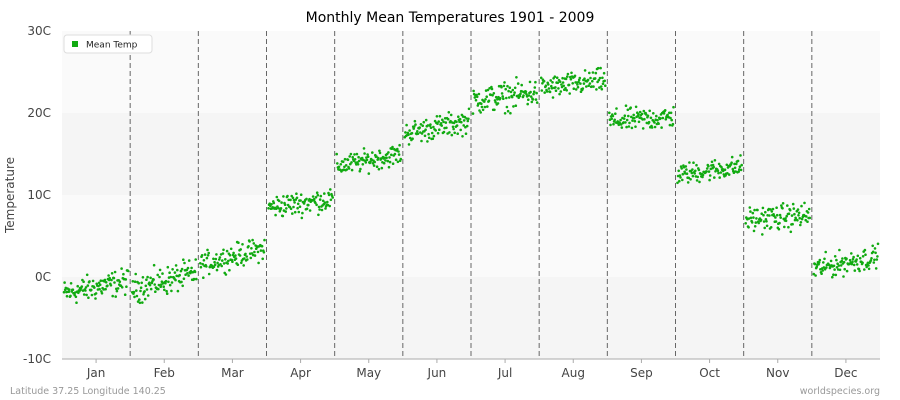  I want to click on x-tick-label: Dec, so click(845, 373).